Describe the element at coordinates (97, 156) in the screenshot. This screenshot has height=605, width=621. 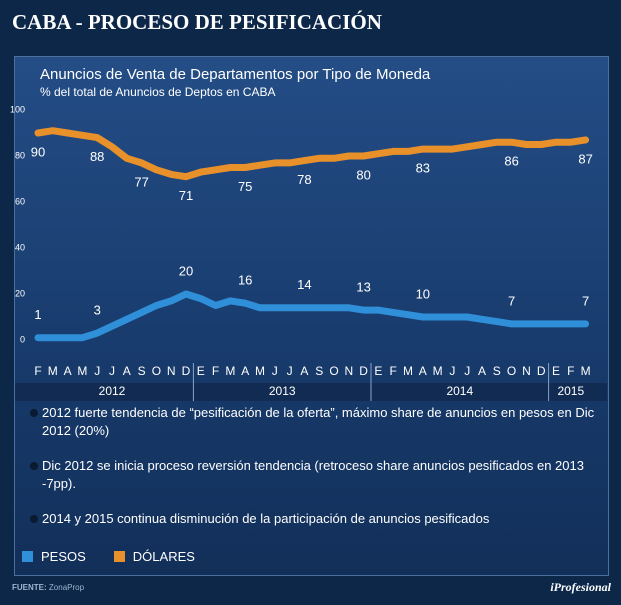
I see `data-label: 88` at that location.